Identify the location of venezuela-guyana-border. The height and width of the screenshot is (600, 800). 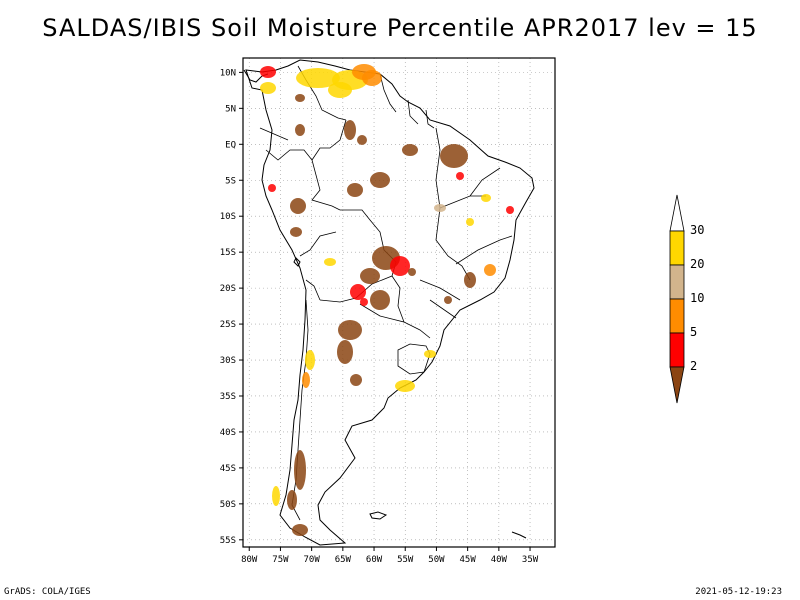
(388, 93).